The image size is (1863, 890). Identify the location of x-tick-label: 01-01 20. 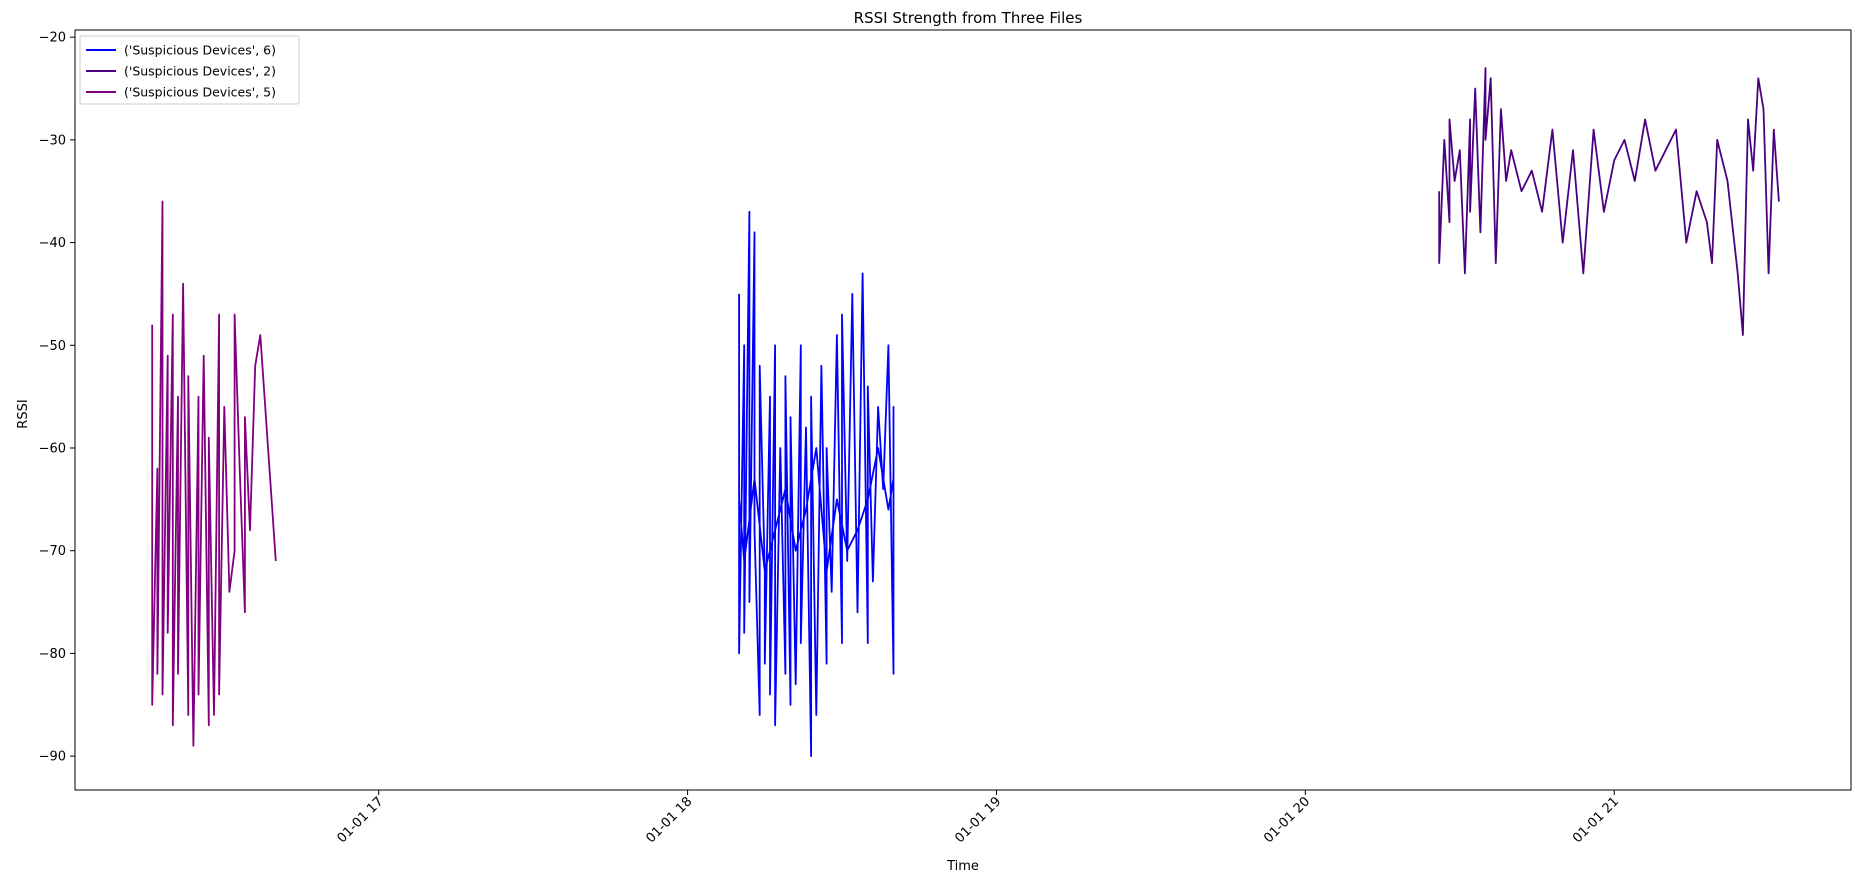
(1287, 820).